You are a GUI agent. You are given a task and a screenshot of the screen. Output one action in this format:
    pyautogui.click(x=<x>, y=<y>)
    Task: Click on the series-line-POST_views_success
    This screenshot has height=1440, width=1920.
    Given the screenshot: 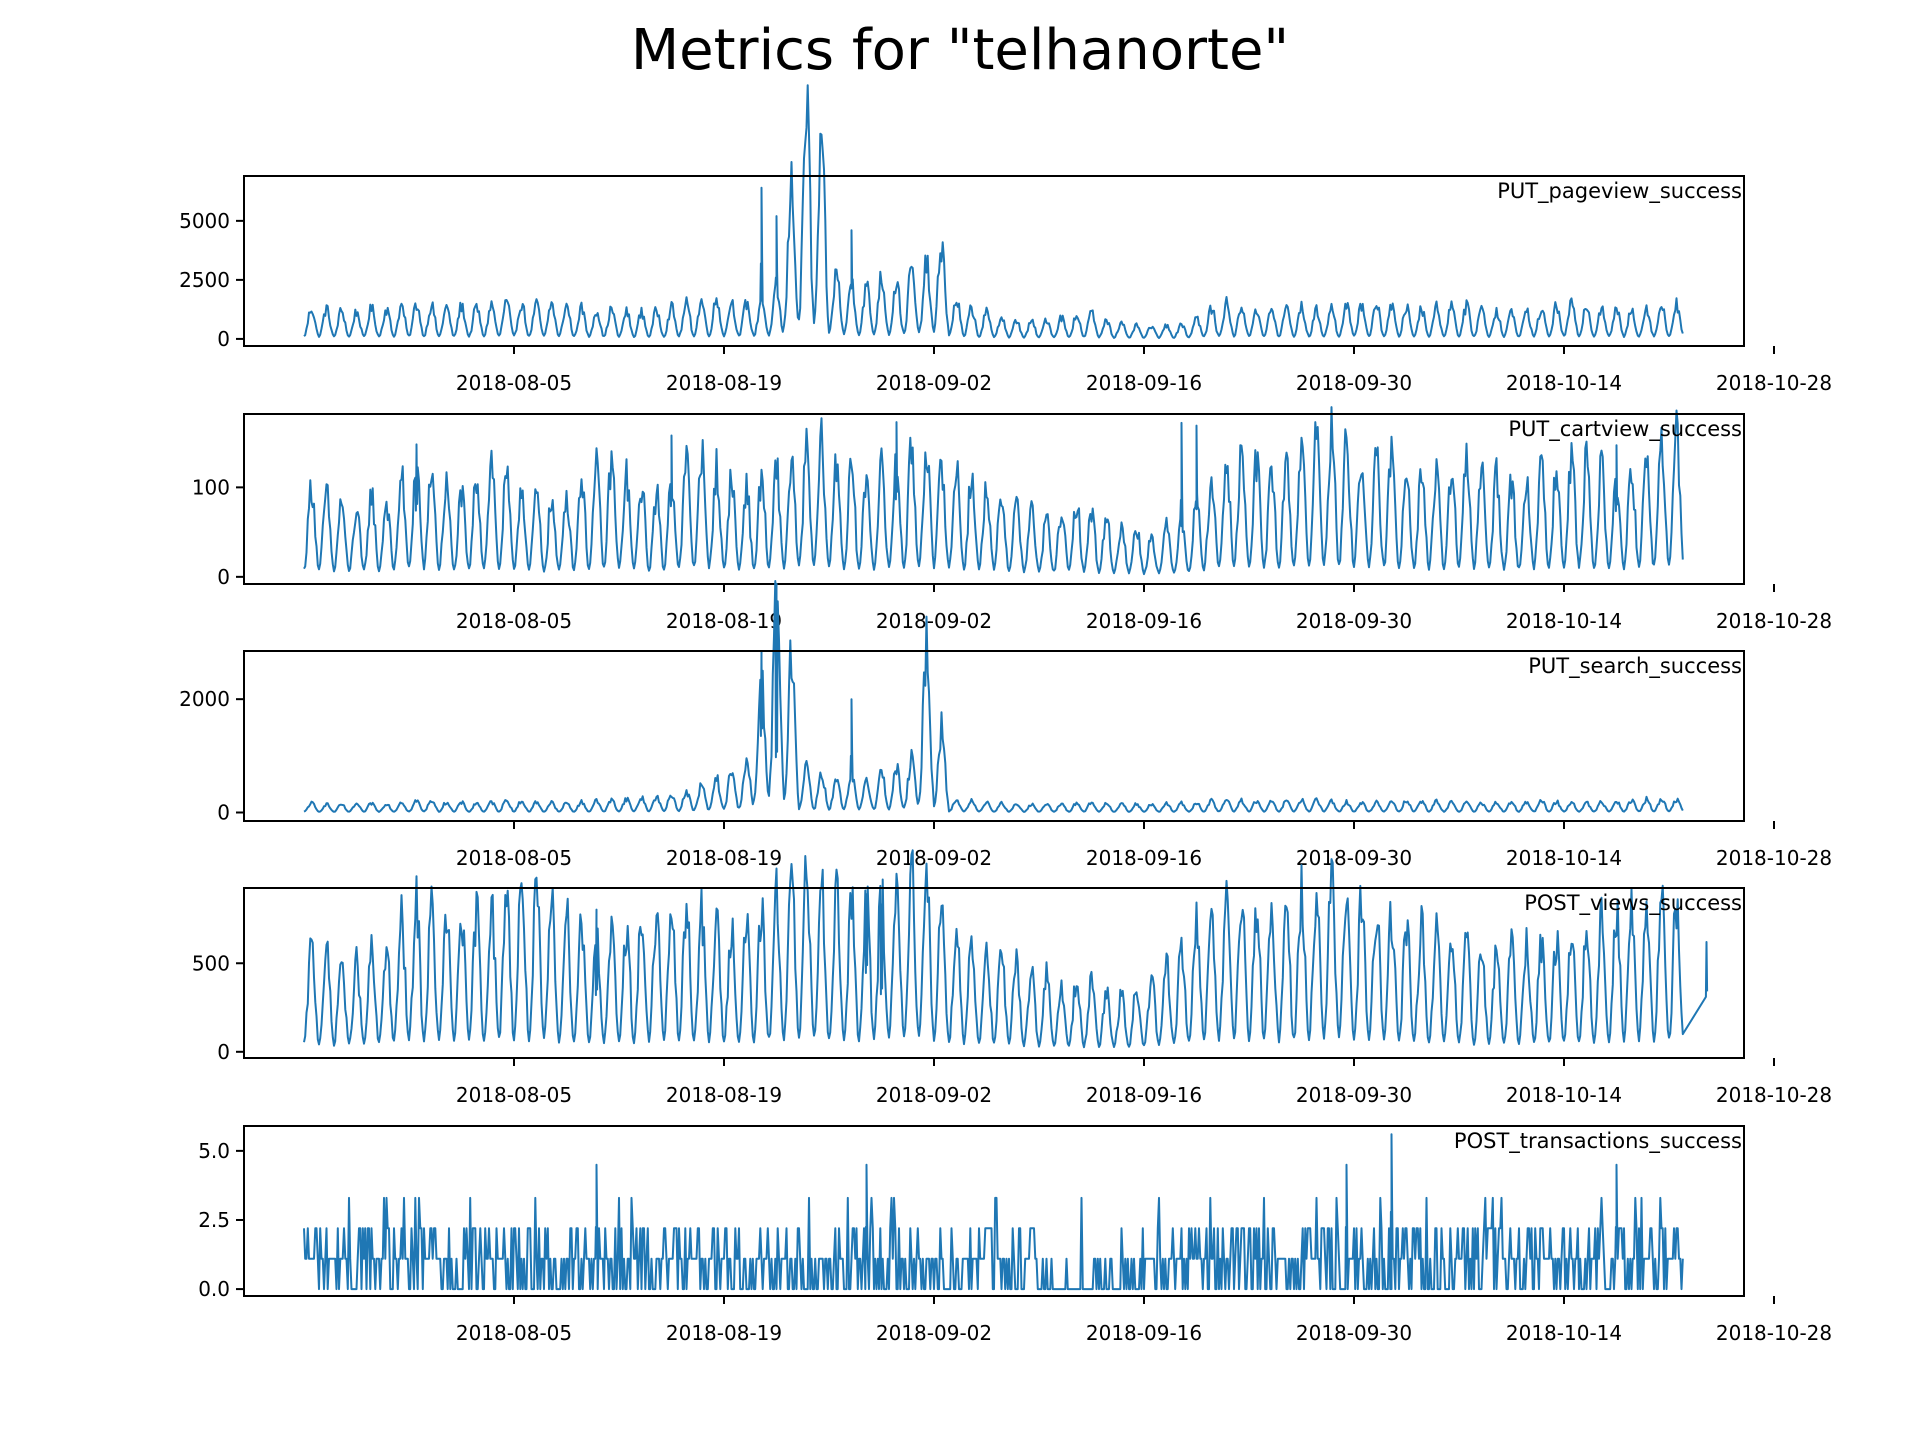 What is the action you would take?
    pyautogui.click(x=1006, y=949)
    